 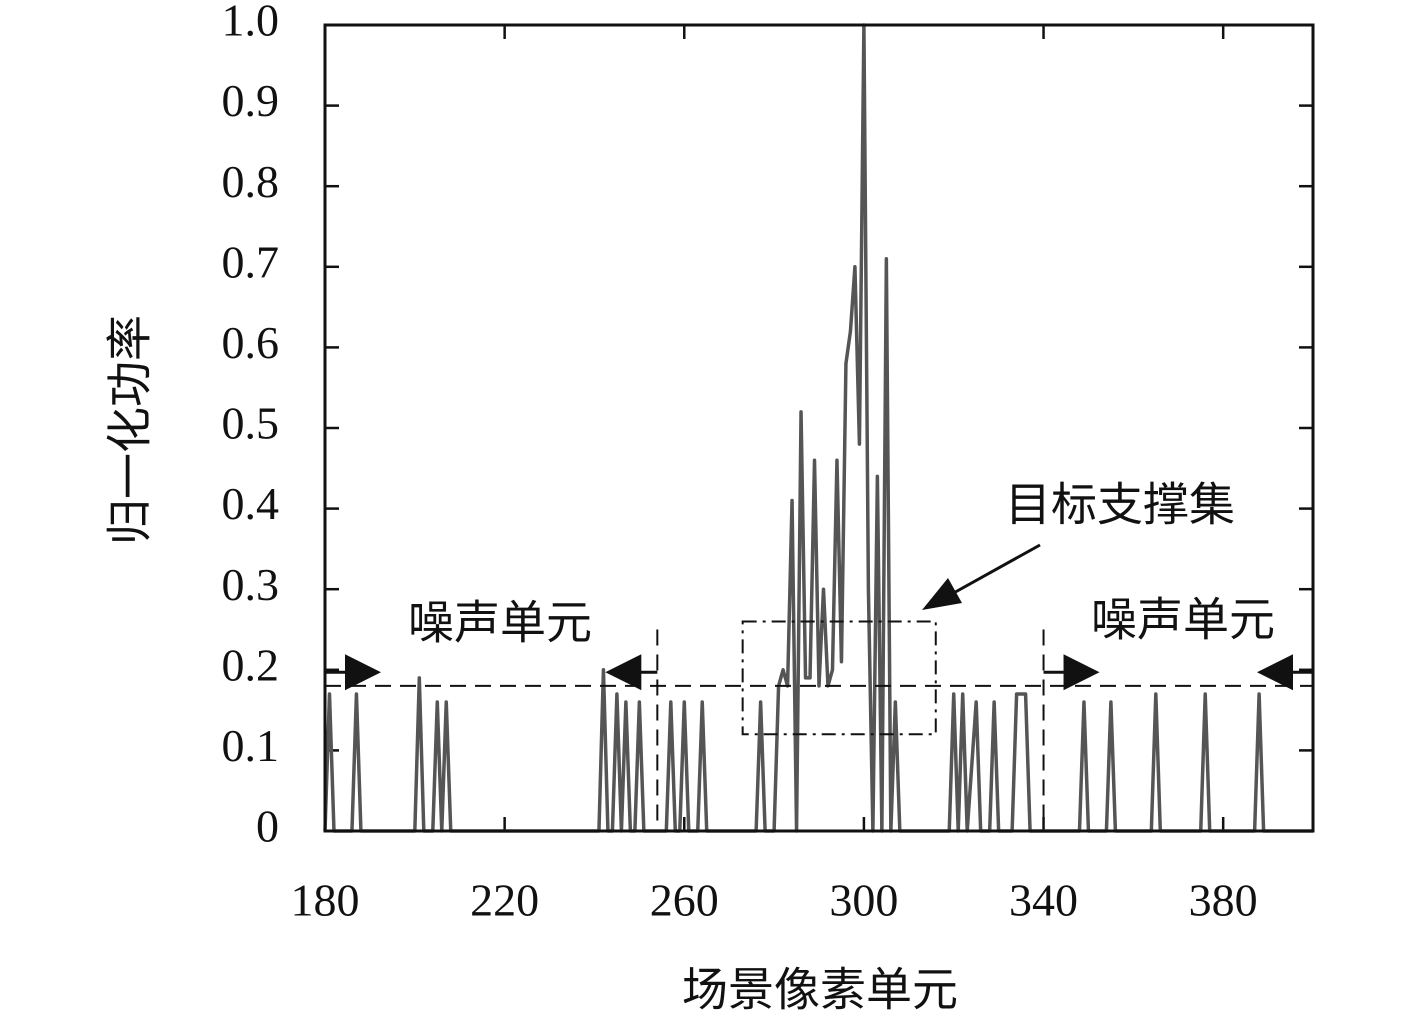 I want to click on y-tick-label: 0.2, so click(x=251, y=664).